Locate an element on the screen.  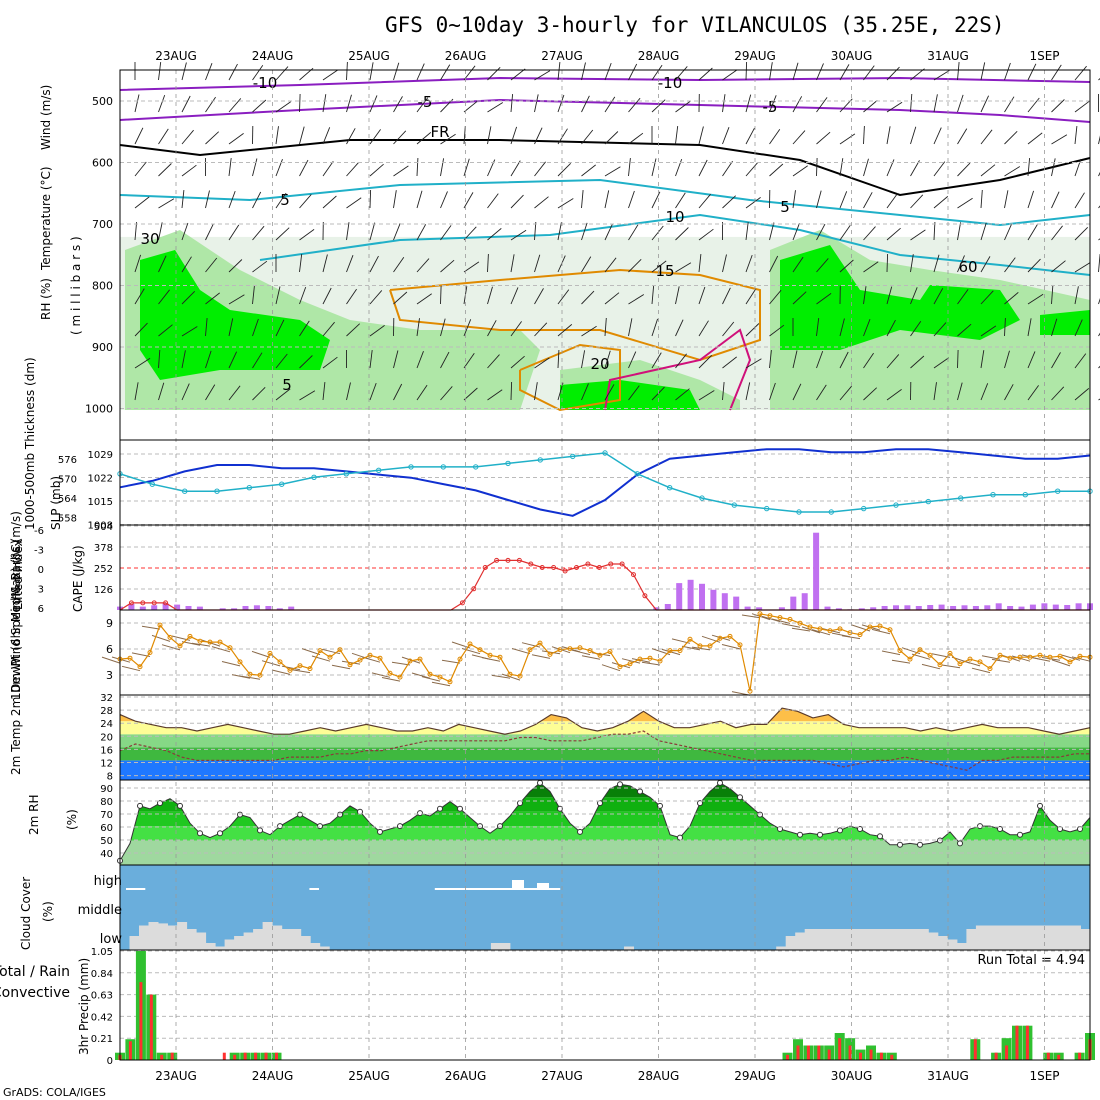
rh-ytick-1: 80 is located at coordinates (106, 802).